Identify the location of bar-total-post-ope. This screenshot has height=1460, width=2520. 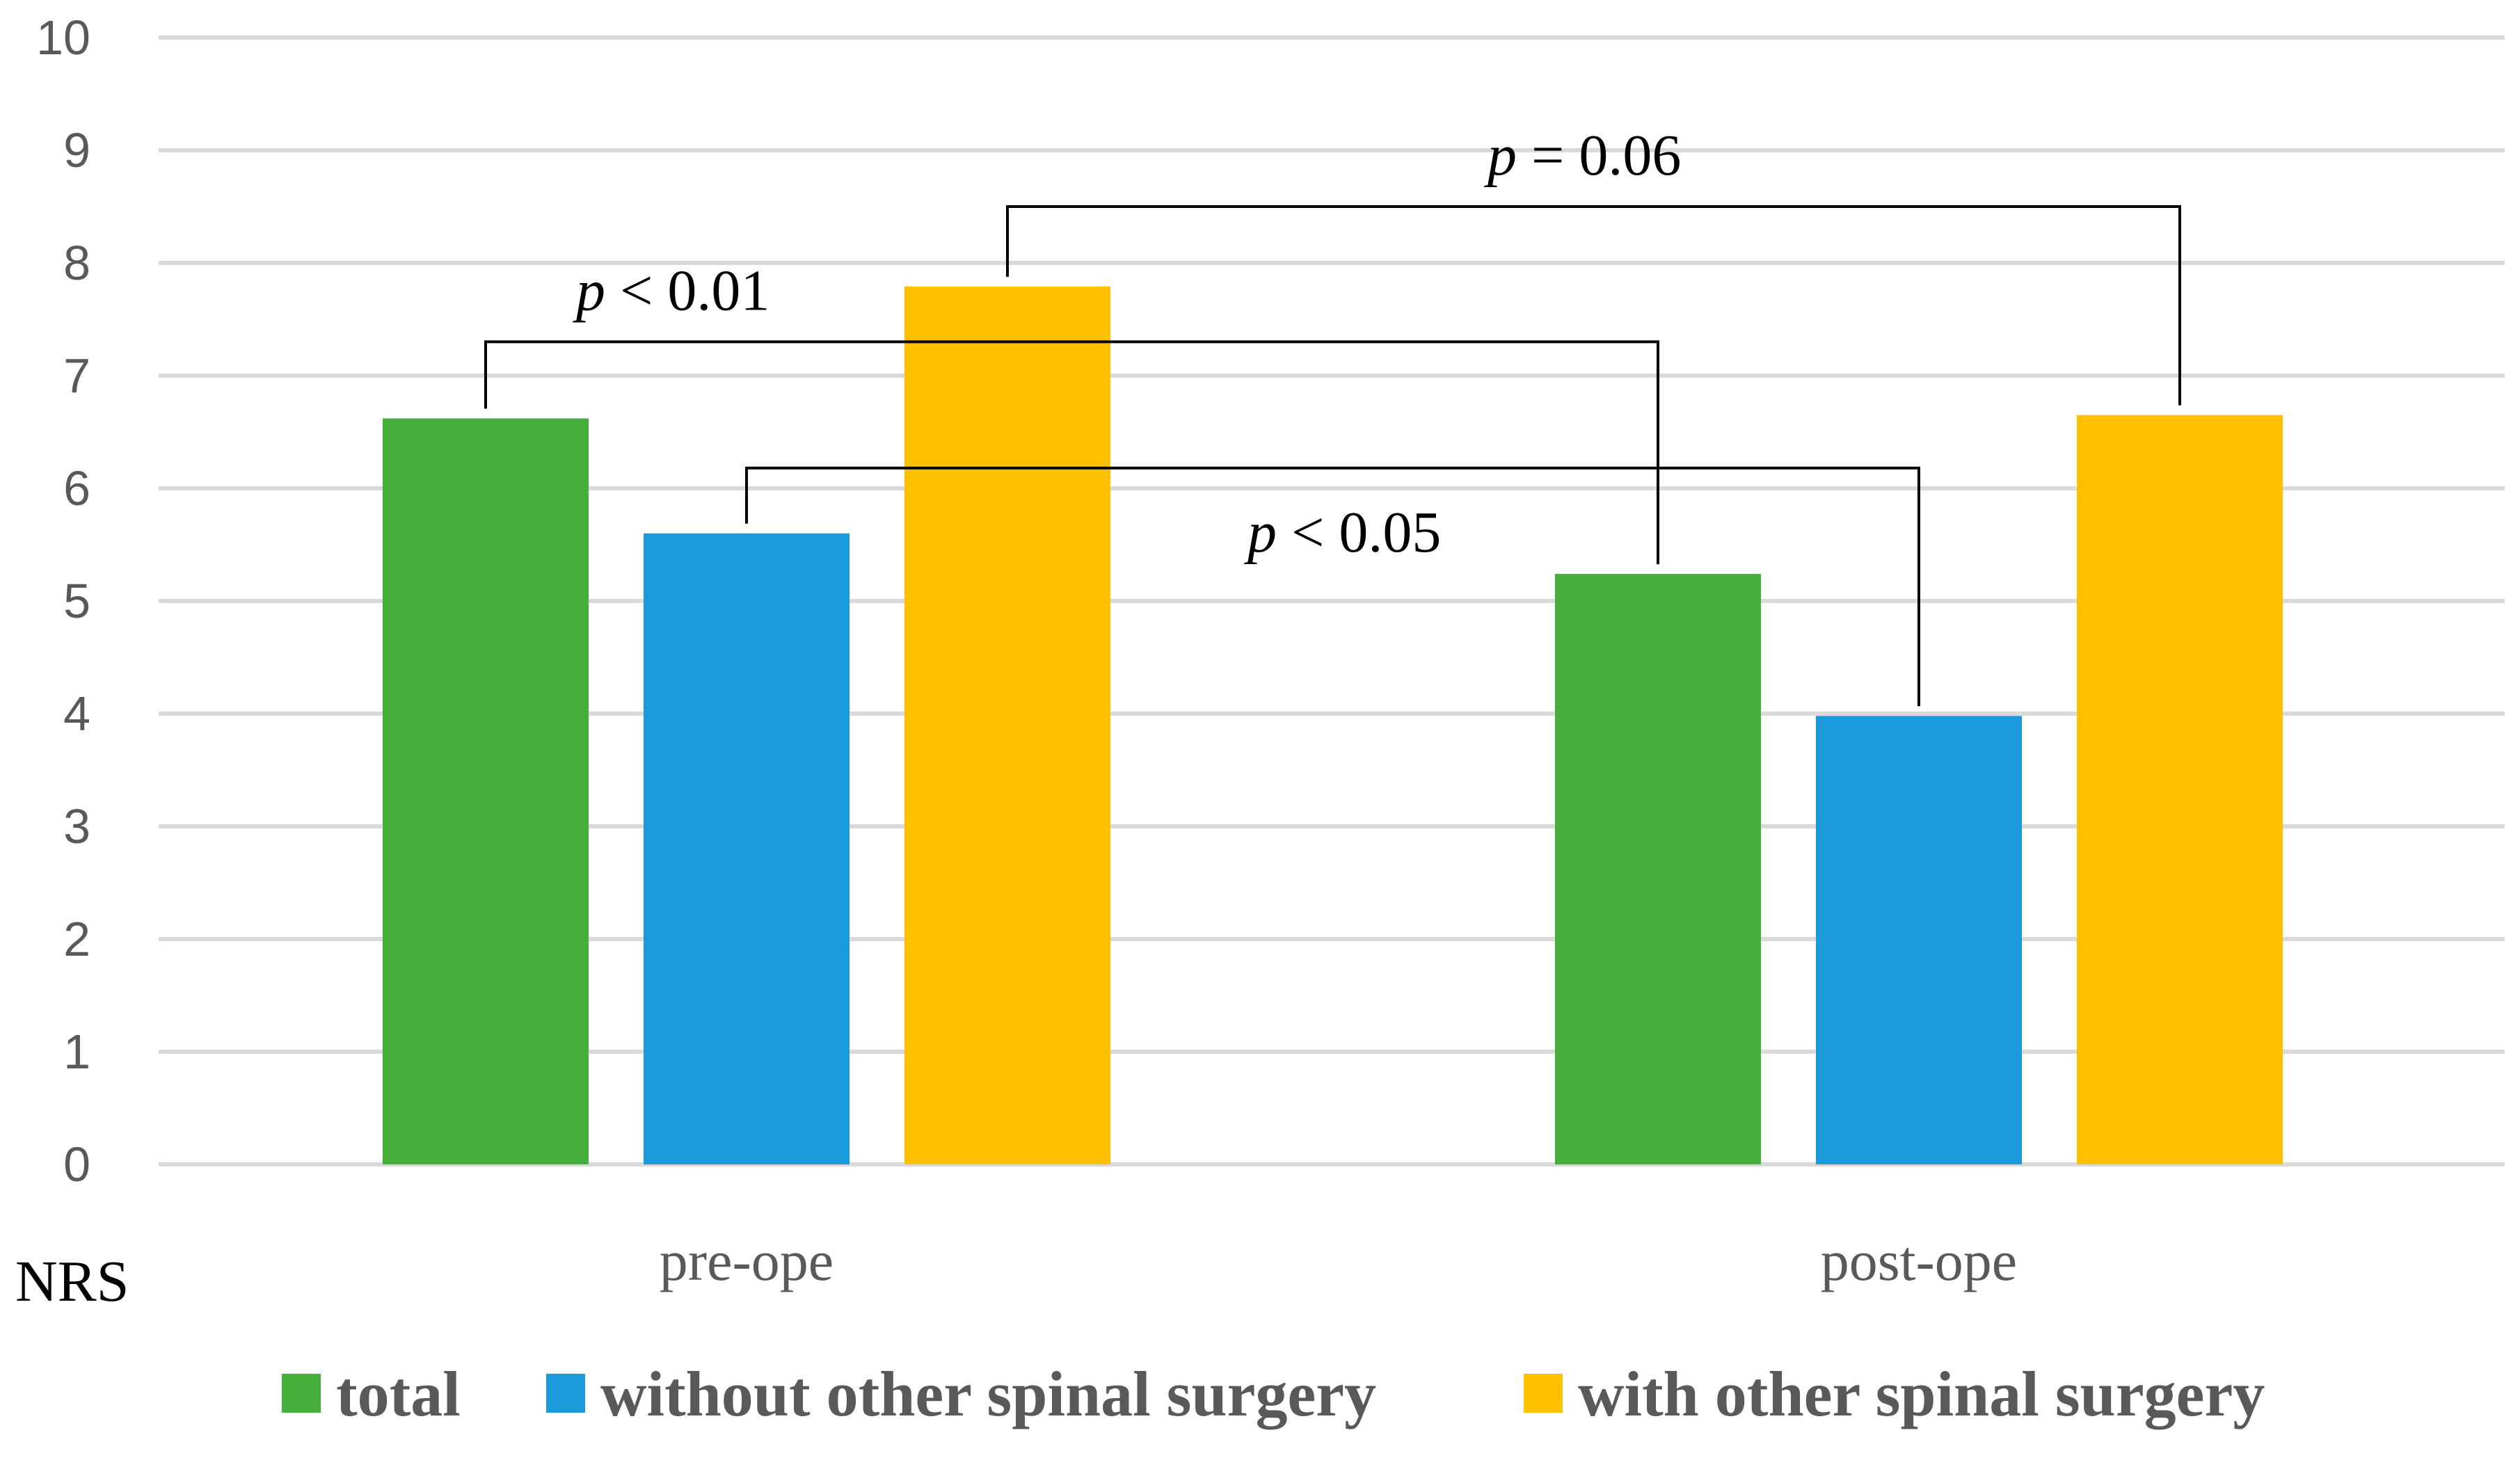
(1658, 869).